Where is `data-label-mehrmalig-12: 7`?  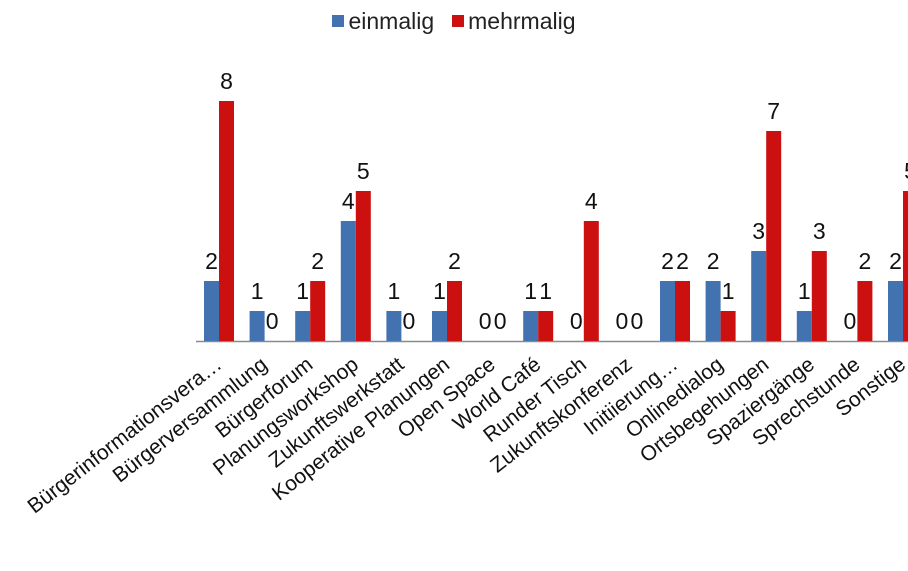 data-label-mehrmalig-12: 7 is located at coordinates (773, 111).